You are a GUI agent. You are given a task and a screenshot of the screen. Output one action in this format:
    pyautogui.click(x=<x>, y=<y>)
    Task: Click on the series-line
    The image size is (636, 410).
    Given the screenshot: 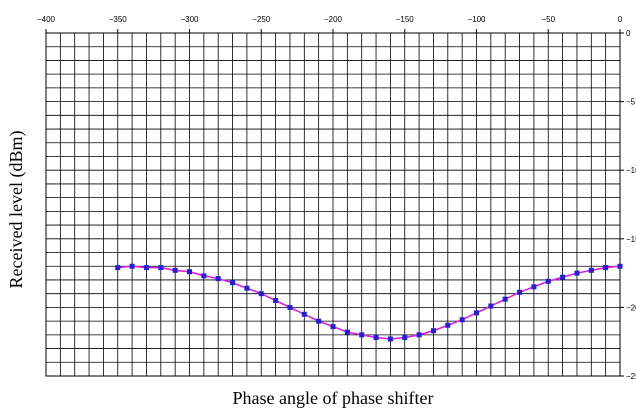 What is the action you would take?
    pyautogui.click(x=369, y=302)
    